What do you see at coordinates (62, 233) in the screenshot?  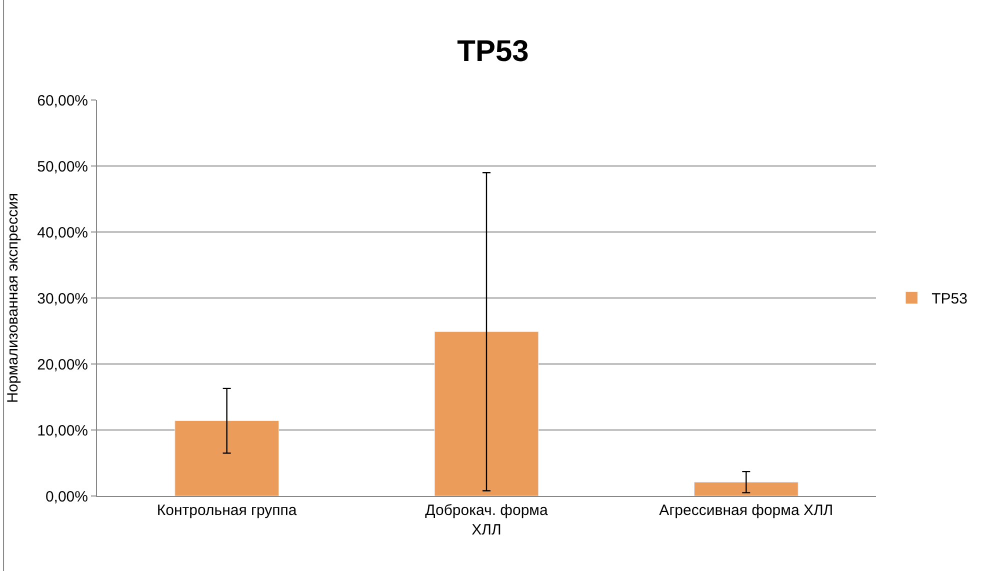 I see `y-tick-label: 40,00%` at bounding box center [62, 233].